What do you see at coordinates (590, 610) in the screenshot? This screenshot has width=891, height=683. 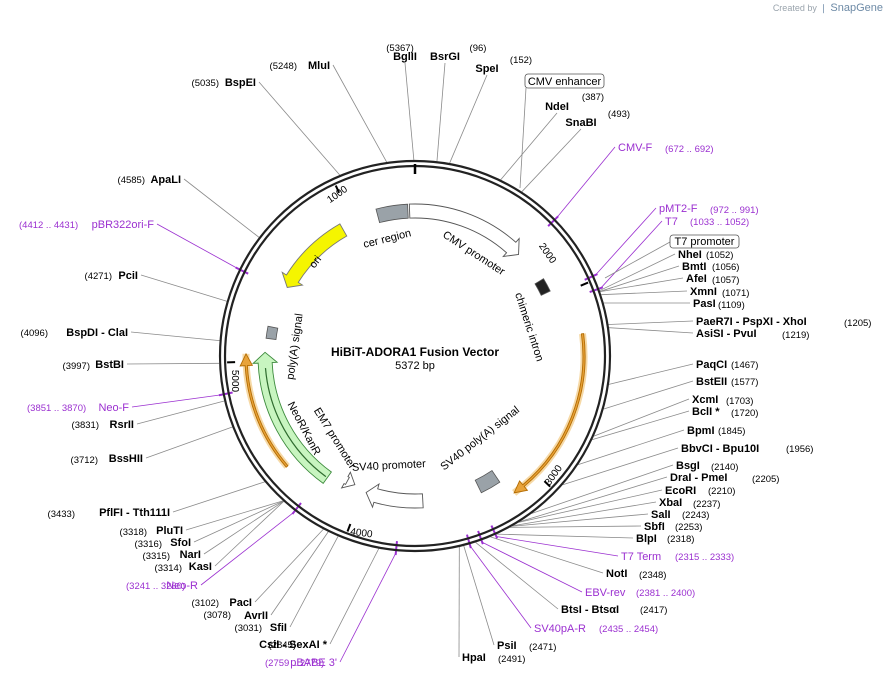 I see `site-btsi-bts-i-name: BtsI - BtsαI` at bounding box center [590, 610].